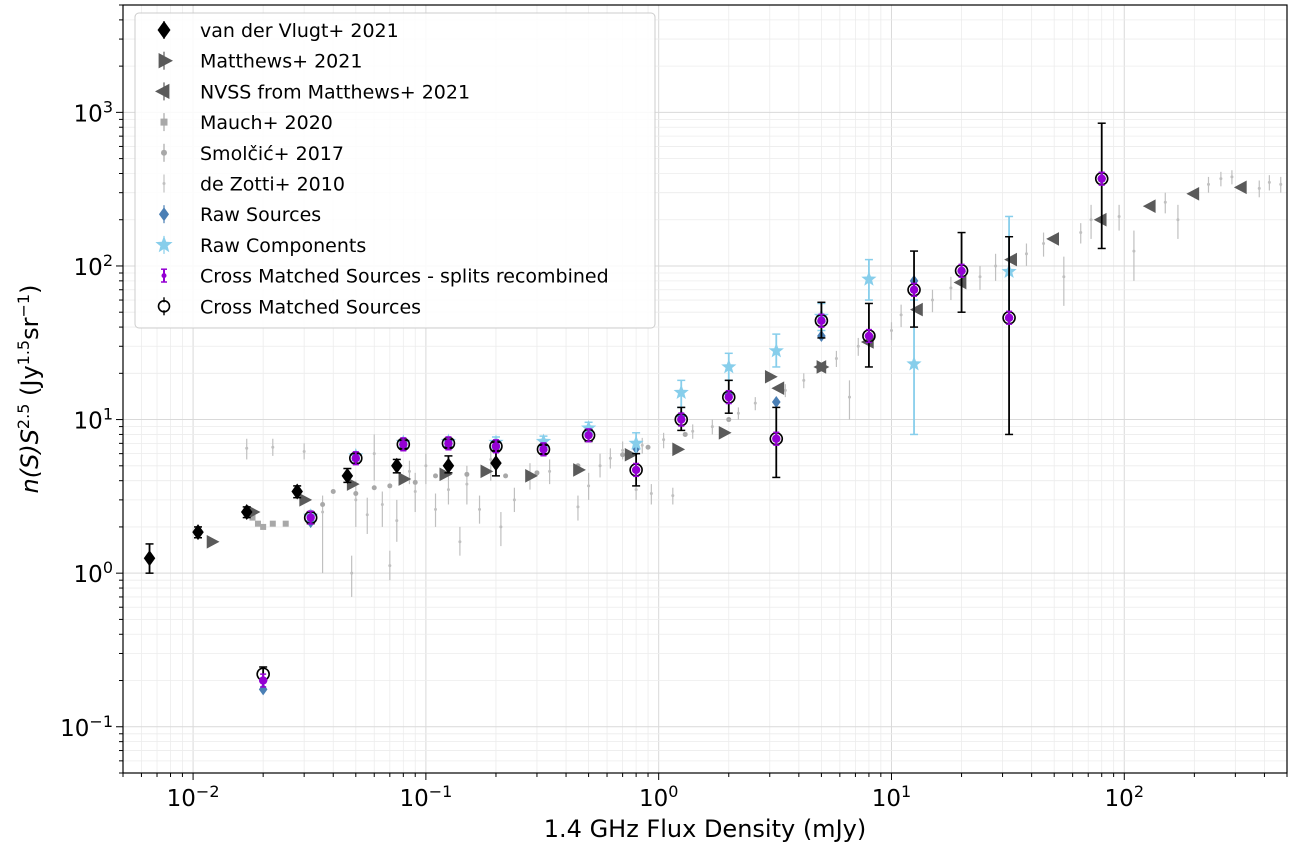 Image resolution: width=1293 pixels, height=848 pixels. Describe the element at coordinates (310, 307) in the screenshot. I see `legend-label: Cross Matched Sources` at that location.